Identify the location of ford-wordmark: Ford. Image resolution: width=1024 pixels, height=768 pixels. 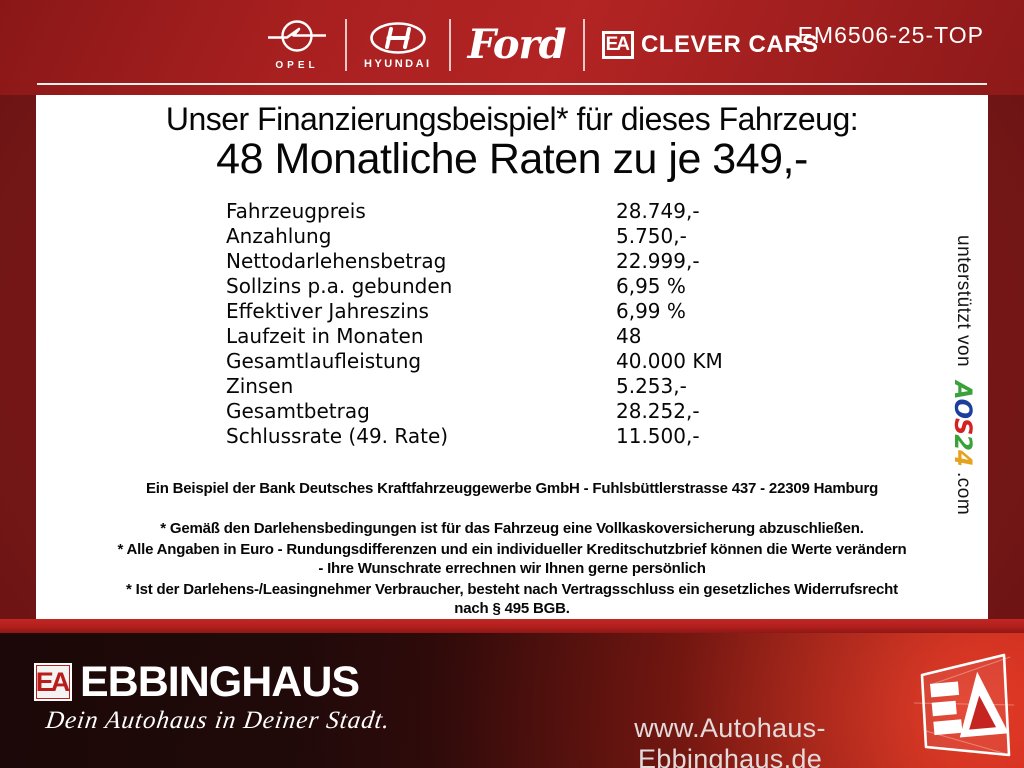
(517, 44).